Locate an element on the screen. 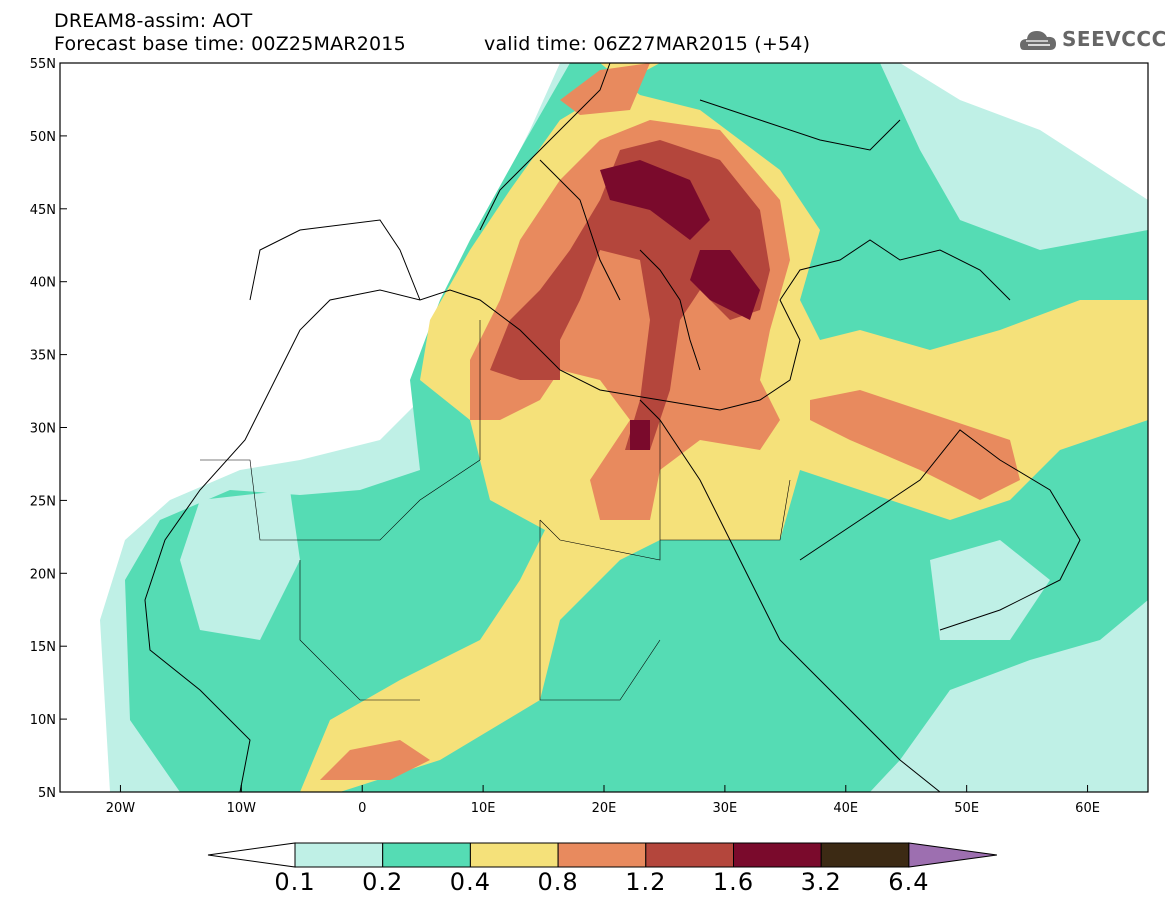  lat-tick-label: 5N is located at coordinates (47, 793).